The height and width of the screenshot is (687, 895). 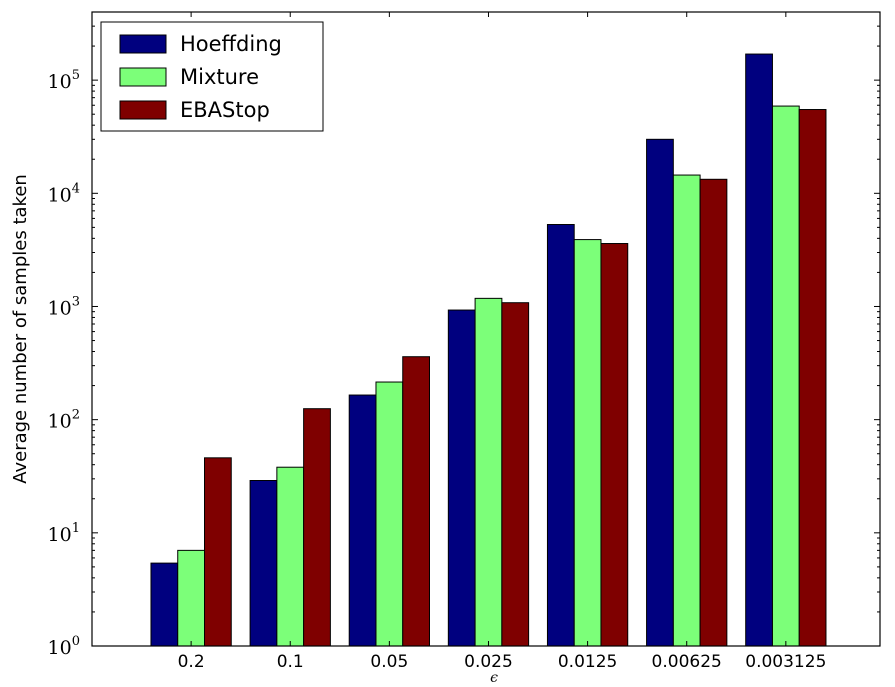 I want to click on y-tick-label: 10⁵, so click(x=64, y=80).